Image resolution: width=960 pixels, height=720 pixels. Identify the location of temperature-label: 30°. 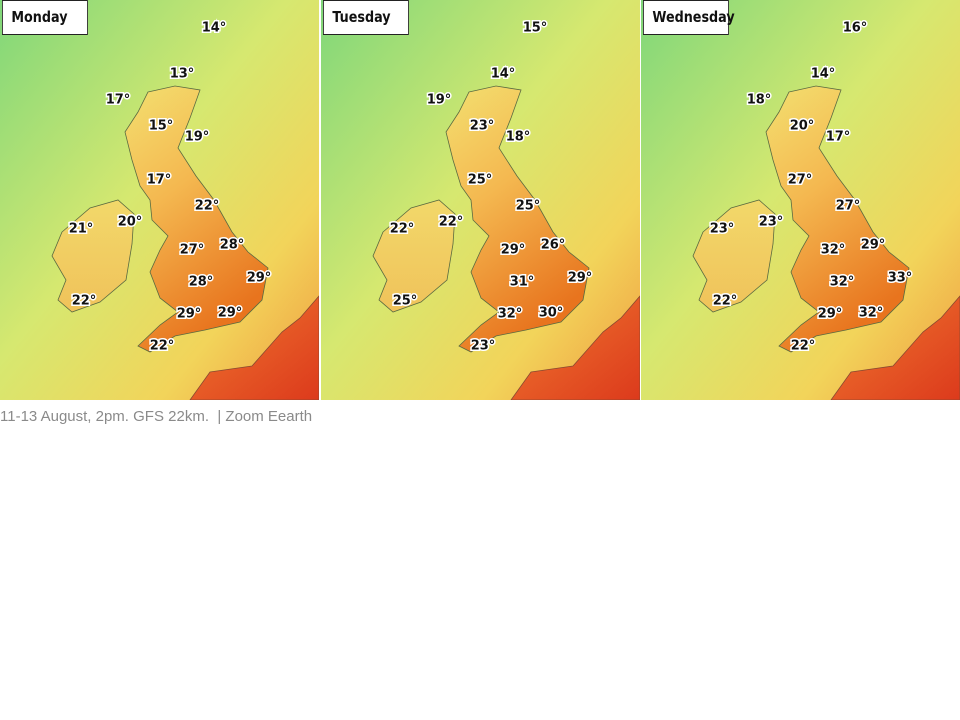
(551, 313).